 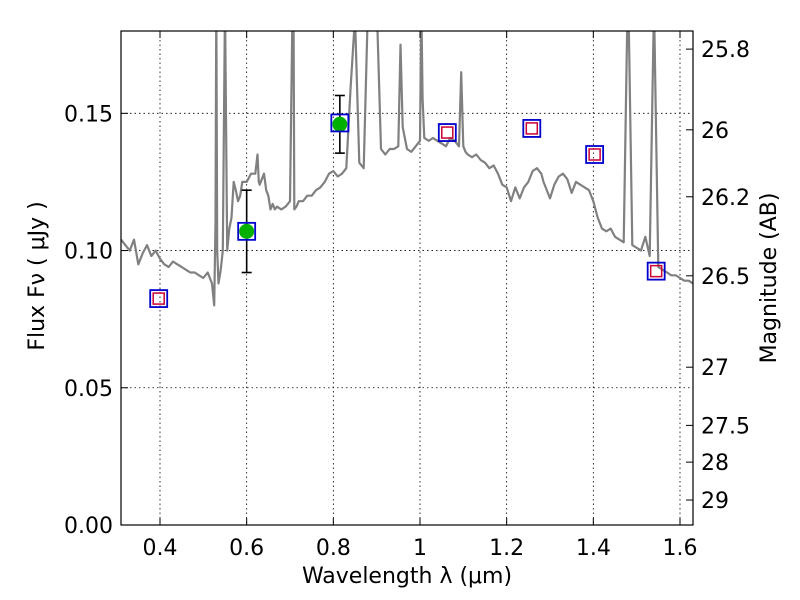 What do you see at coordinates (680, 548) in the screenshot?
I see `x-tick-label: 1.6` at bounding box center [680, 548].